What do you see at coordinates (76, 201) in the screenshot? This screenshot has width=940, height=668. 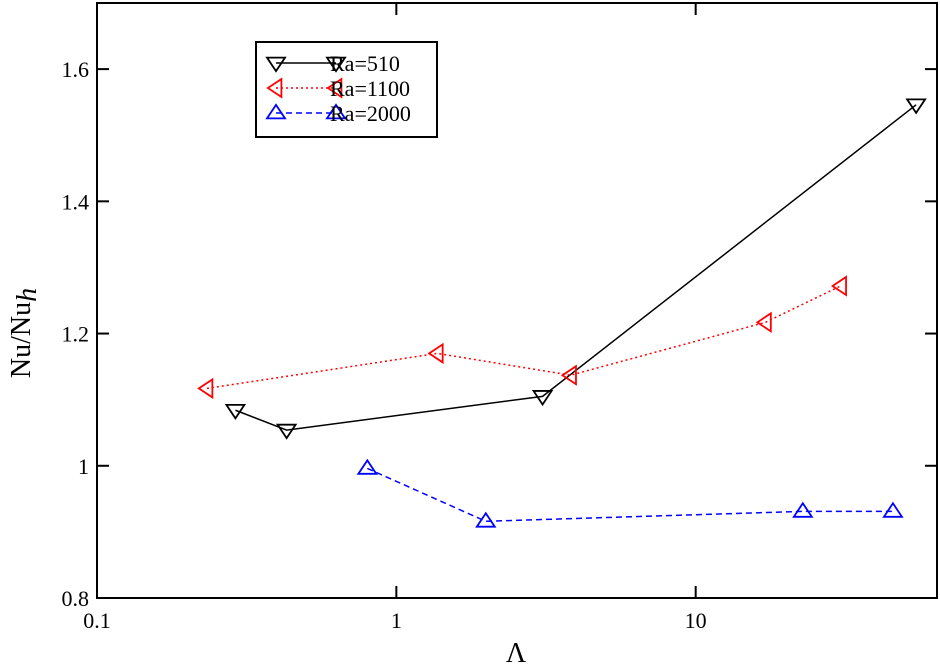 I see `y-tick-label: 1.4` at bounding box center [76, 201].